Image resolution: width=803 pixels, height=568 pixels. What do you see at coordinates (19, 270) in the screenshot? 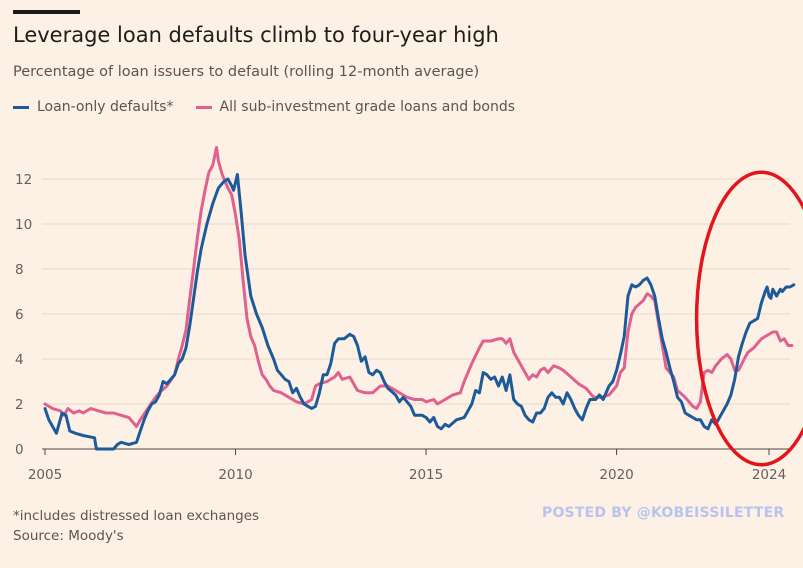
I see `y-tick-label-8: 8` at bounding box center [19, 270].